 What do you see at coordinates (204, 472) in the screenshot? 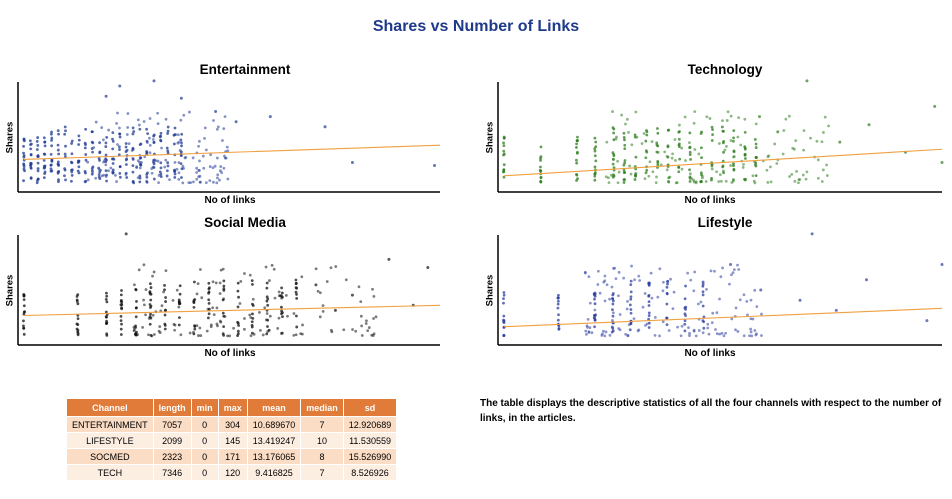
I see `table-cell: 0` at bounding box center [204, 472].